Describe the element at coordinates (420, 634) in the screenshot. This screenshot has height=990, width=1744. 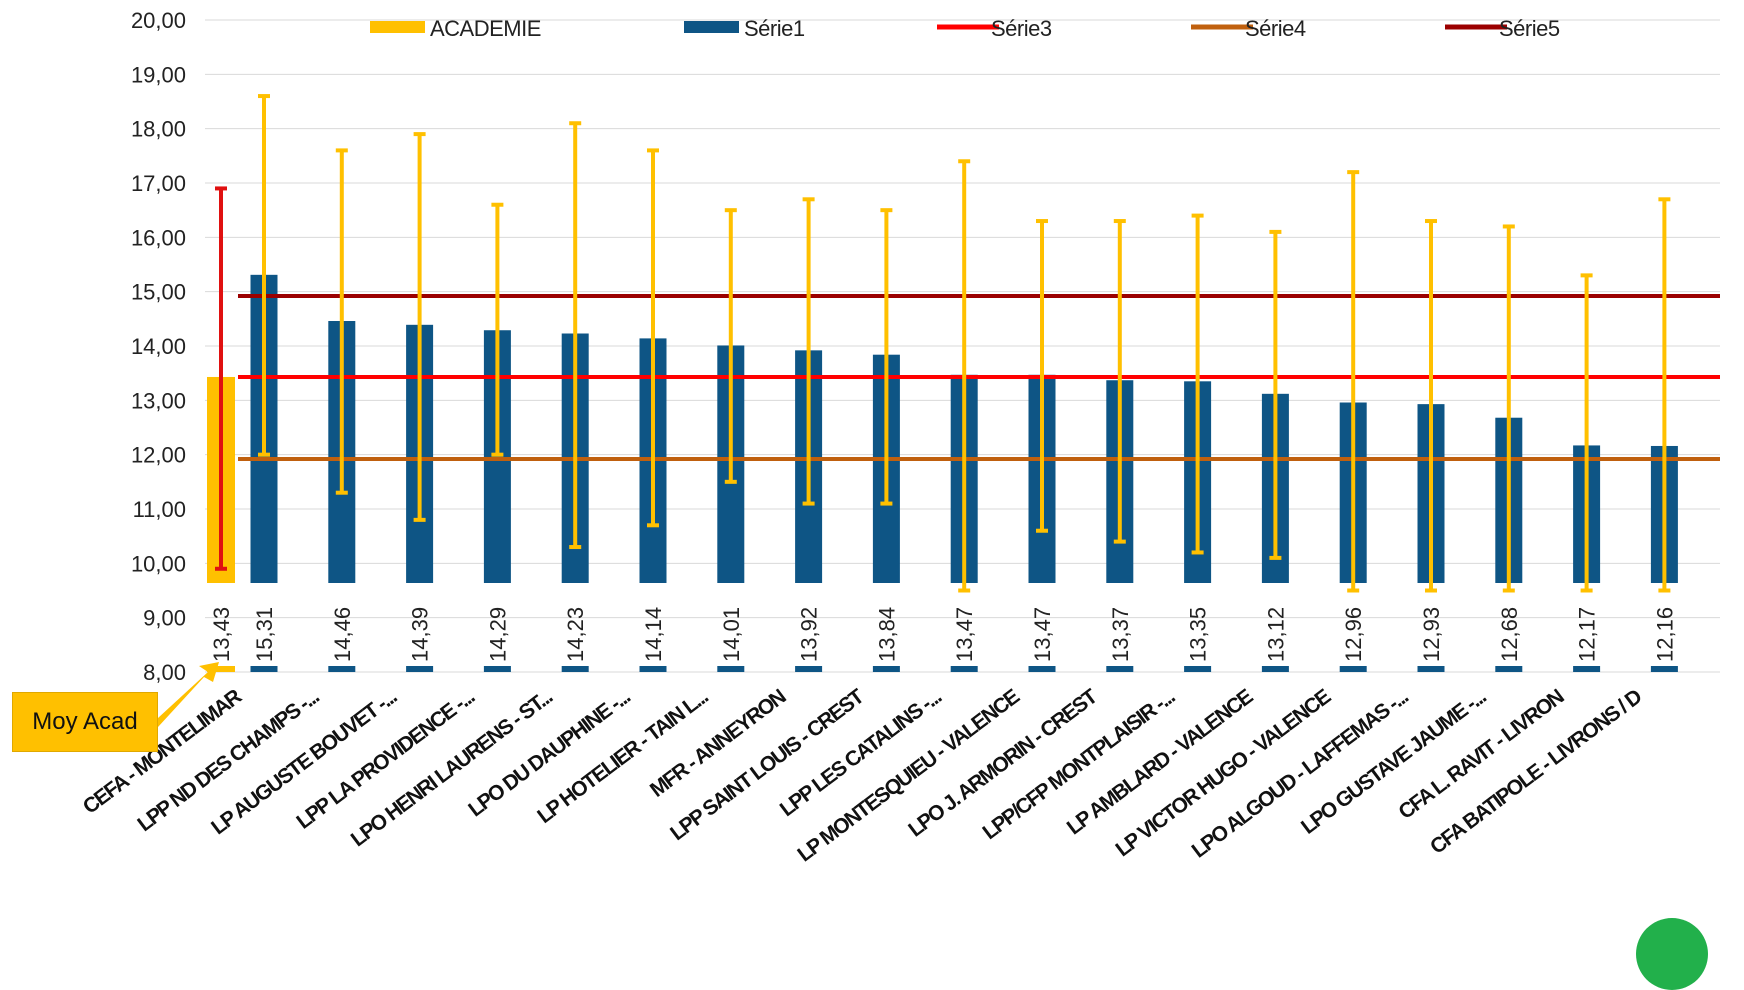
I see `data-label: 14,39` at that location.